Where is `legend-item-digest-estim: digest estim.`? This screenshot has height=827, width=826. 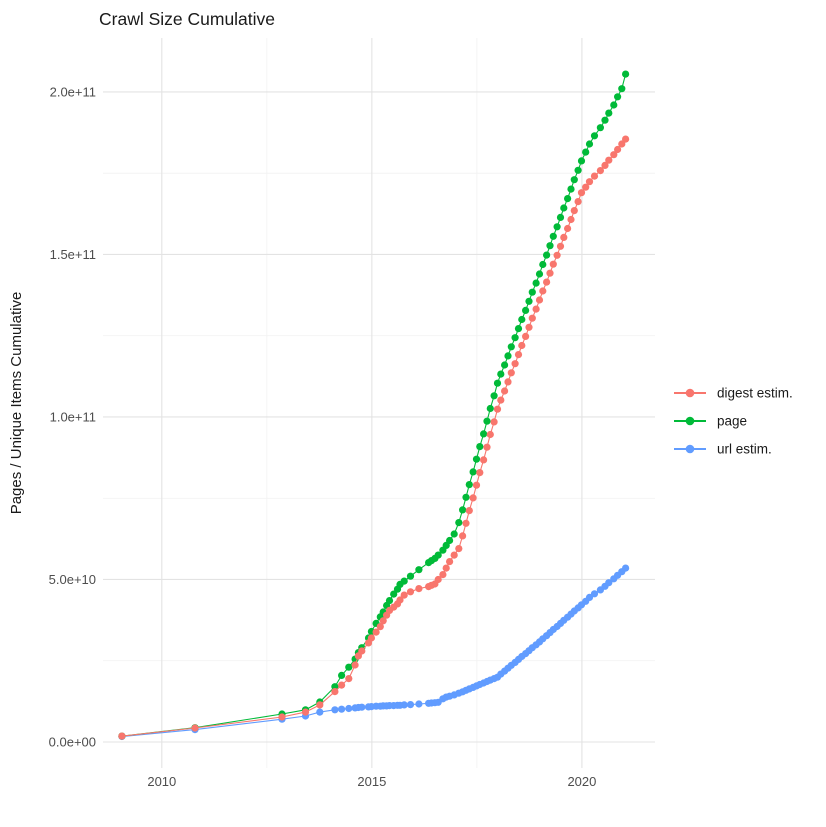
legend-item-digest-estim: digest estim. is located at coordinates (733, 393).